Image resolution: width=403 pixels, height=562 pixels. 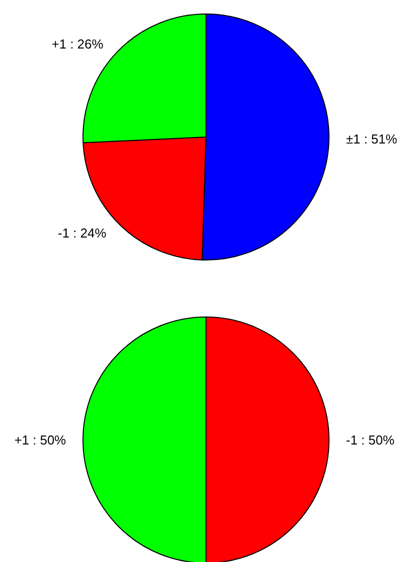 What do you see at coordinates (78, 44) in the screenshot?
I see `slice-label: +1 : 26%` at bounding box center [78, 44].